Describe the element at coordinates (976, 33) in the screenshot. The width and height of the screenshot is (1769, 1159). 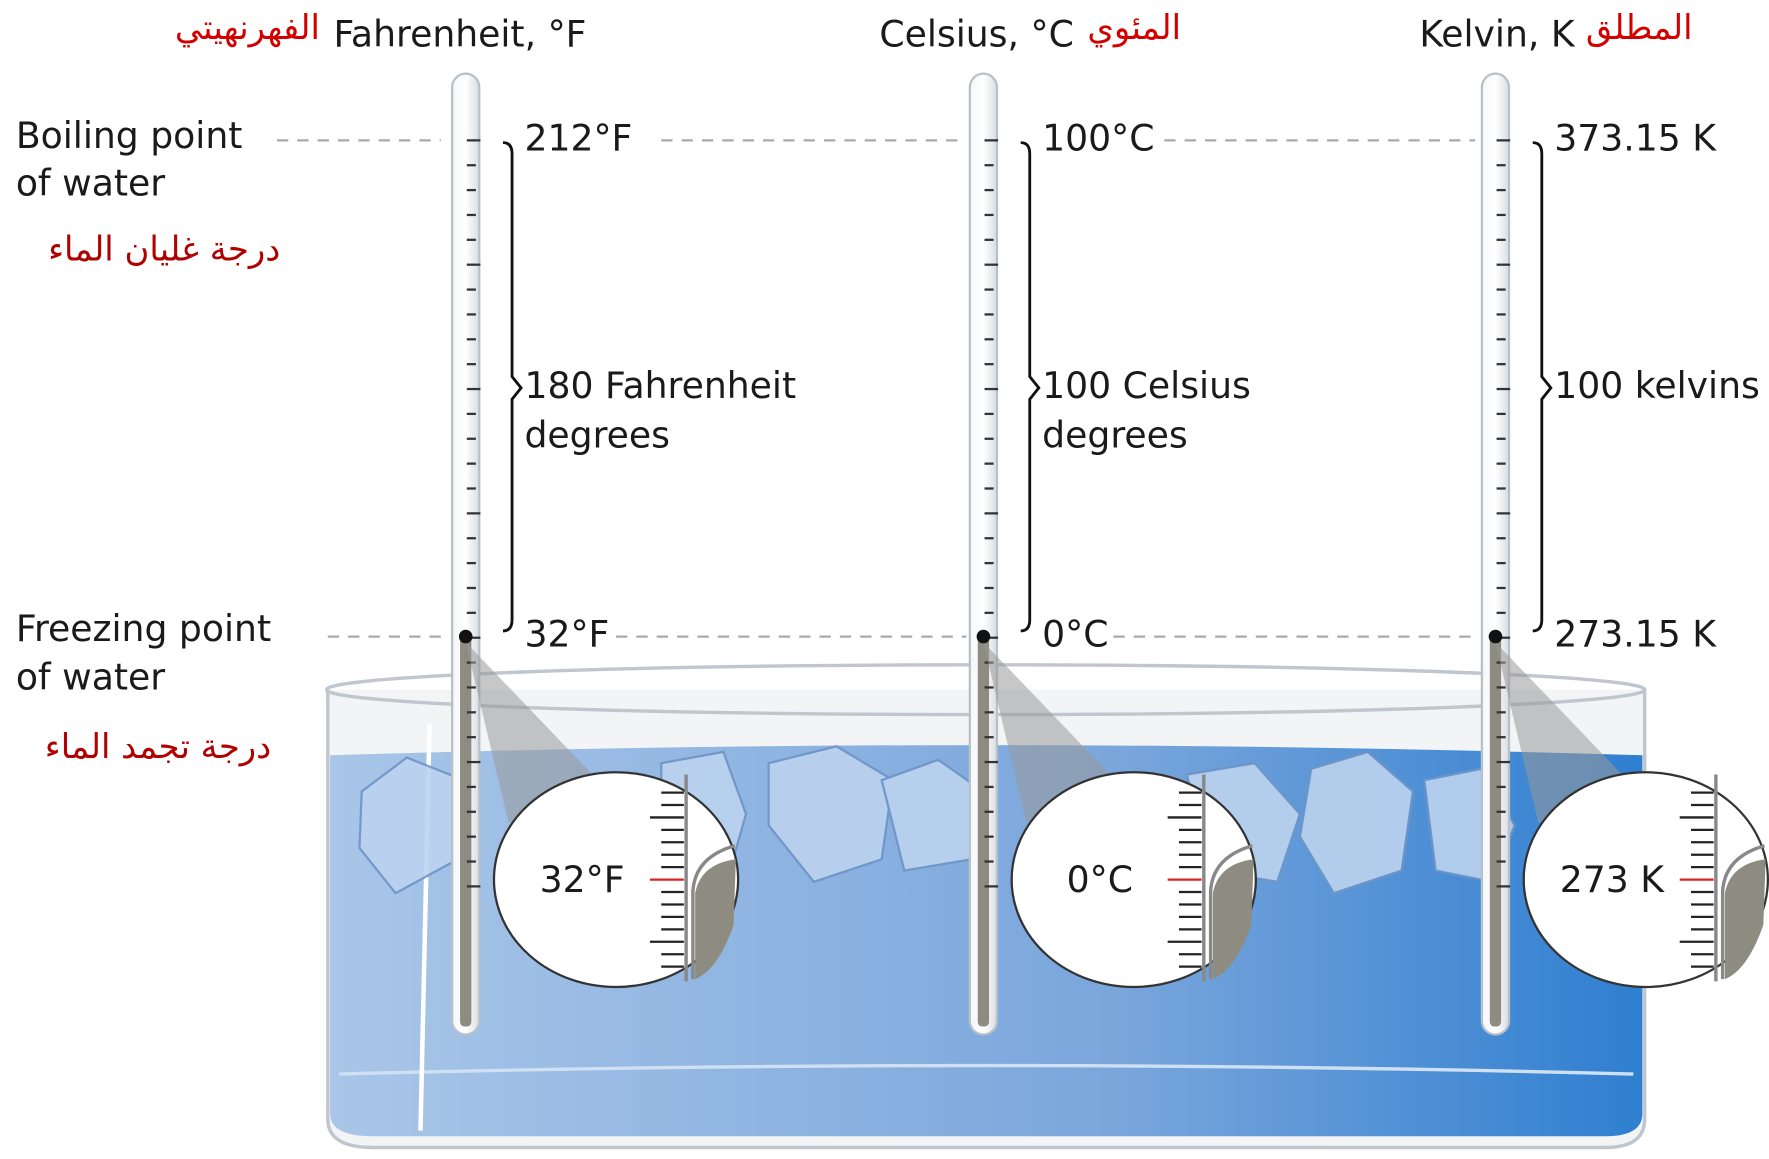
I see `scale-title: Celsius, °C` at that location.